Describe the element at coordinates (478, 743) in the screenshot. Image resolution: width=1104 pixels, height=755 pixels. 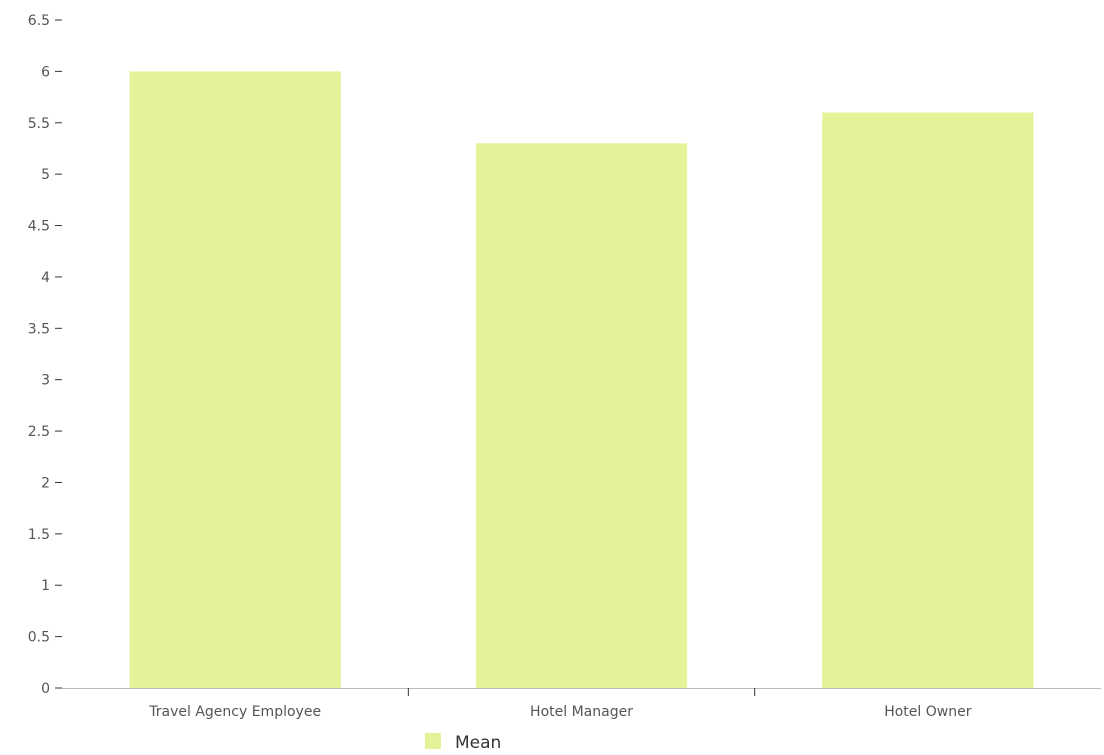
I see `legend-label: Mean` at that location.